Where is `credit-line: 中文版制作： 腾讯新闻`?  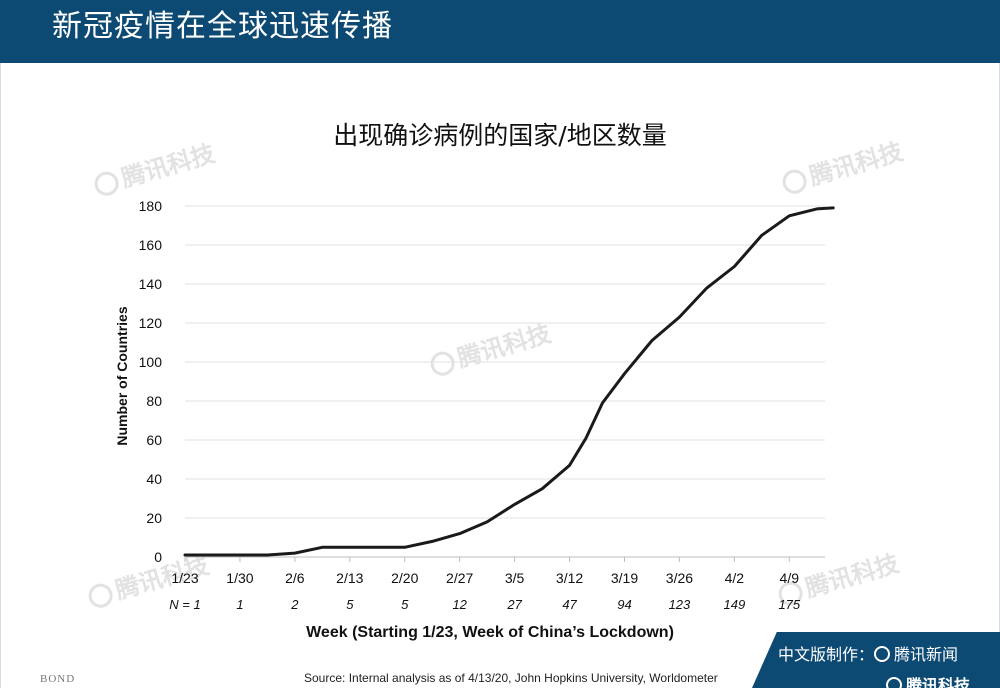 credit-line: 中文版制作： 腾讯新闻 is located at coordinates (868, 653).